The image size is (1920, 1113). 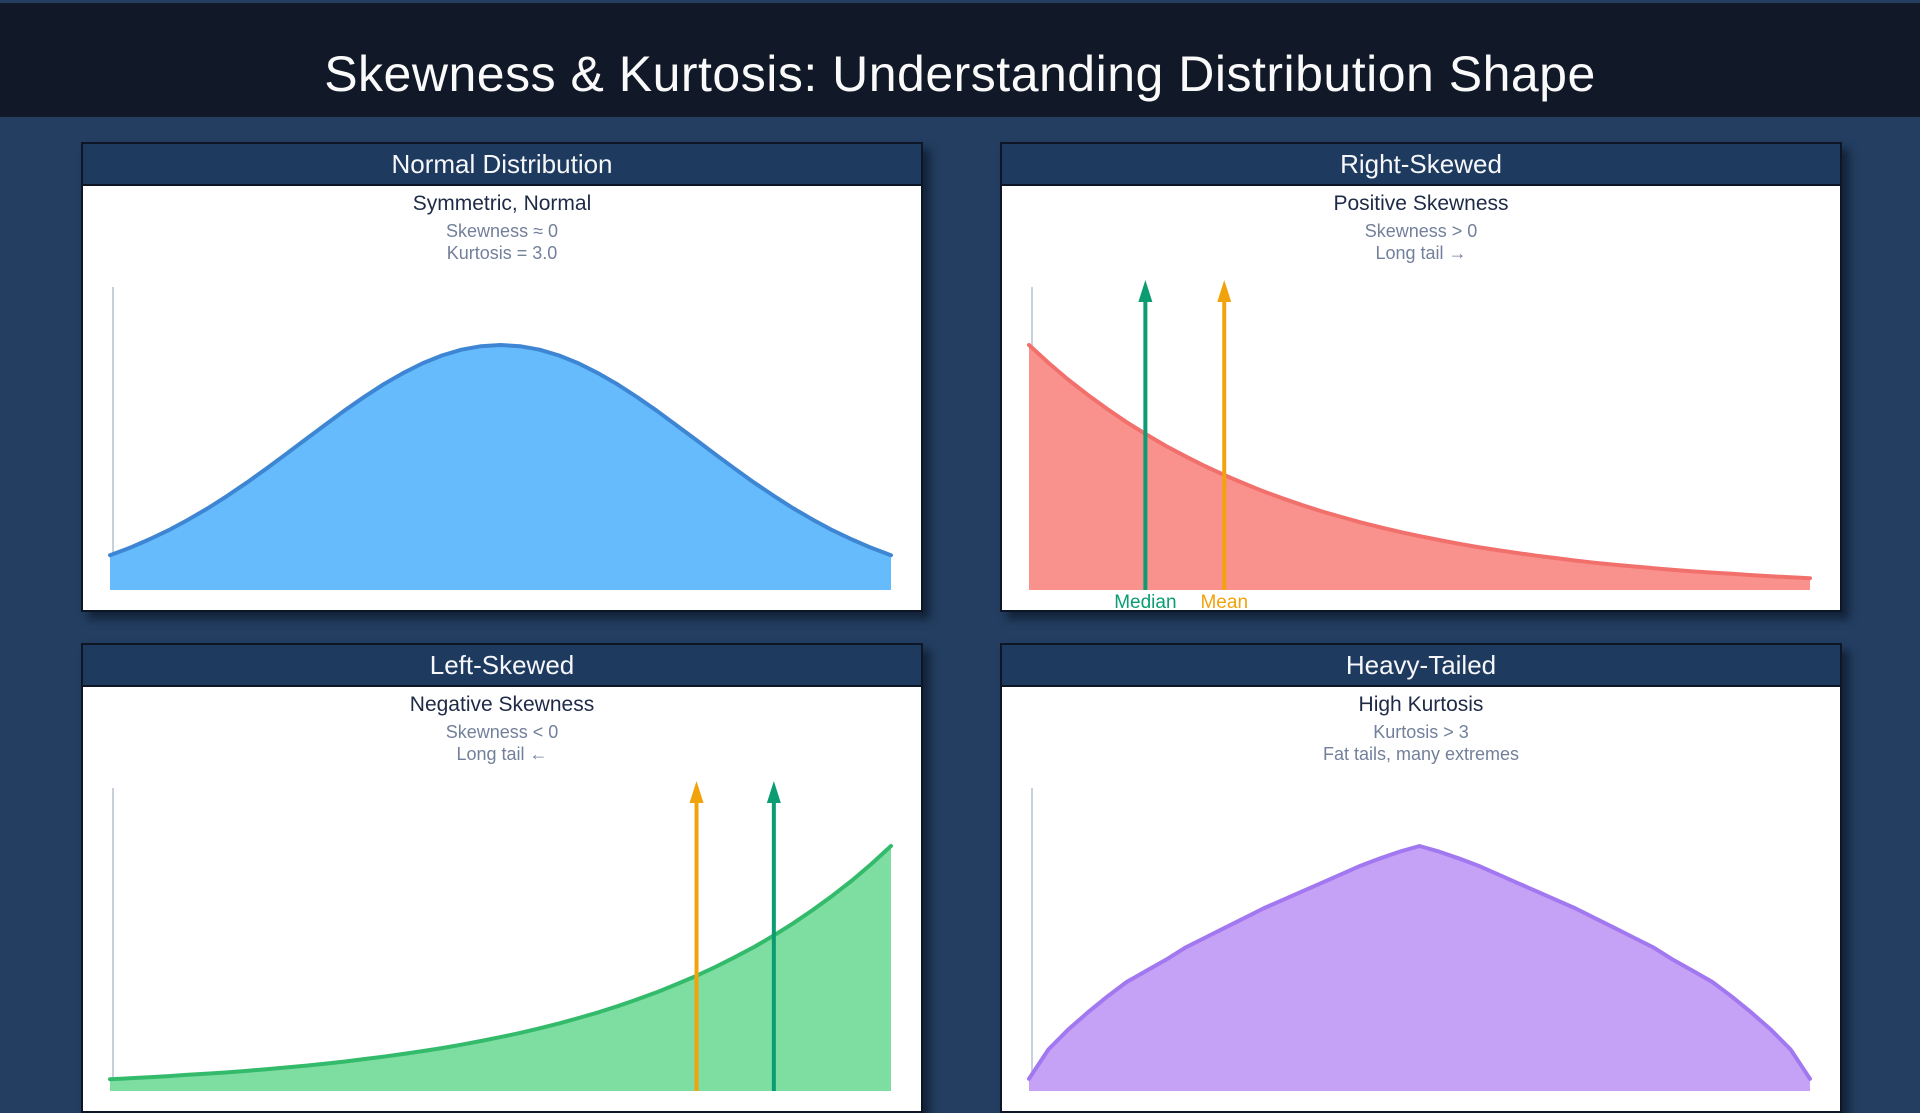 What do you see at coordinates (502, 231) in the screenshot?
I see `stat-line: Skewness ≈ 0` at bounding box center [502, 231].